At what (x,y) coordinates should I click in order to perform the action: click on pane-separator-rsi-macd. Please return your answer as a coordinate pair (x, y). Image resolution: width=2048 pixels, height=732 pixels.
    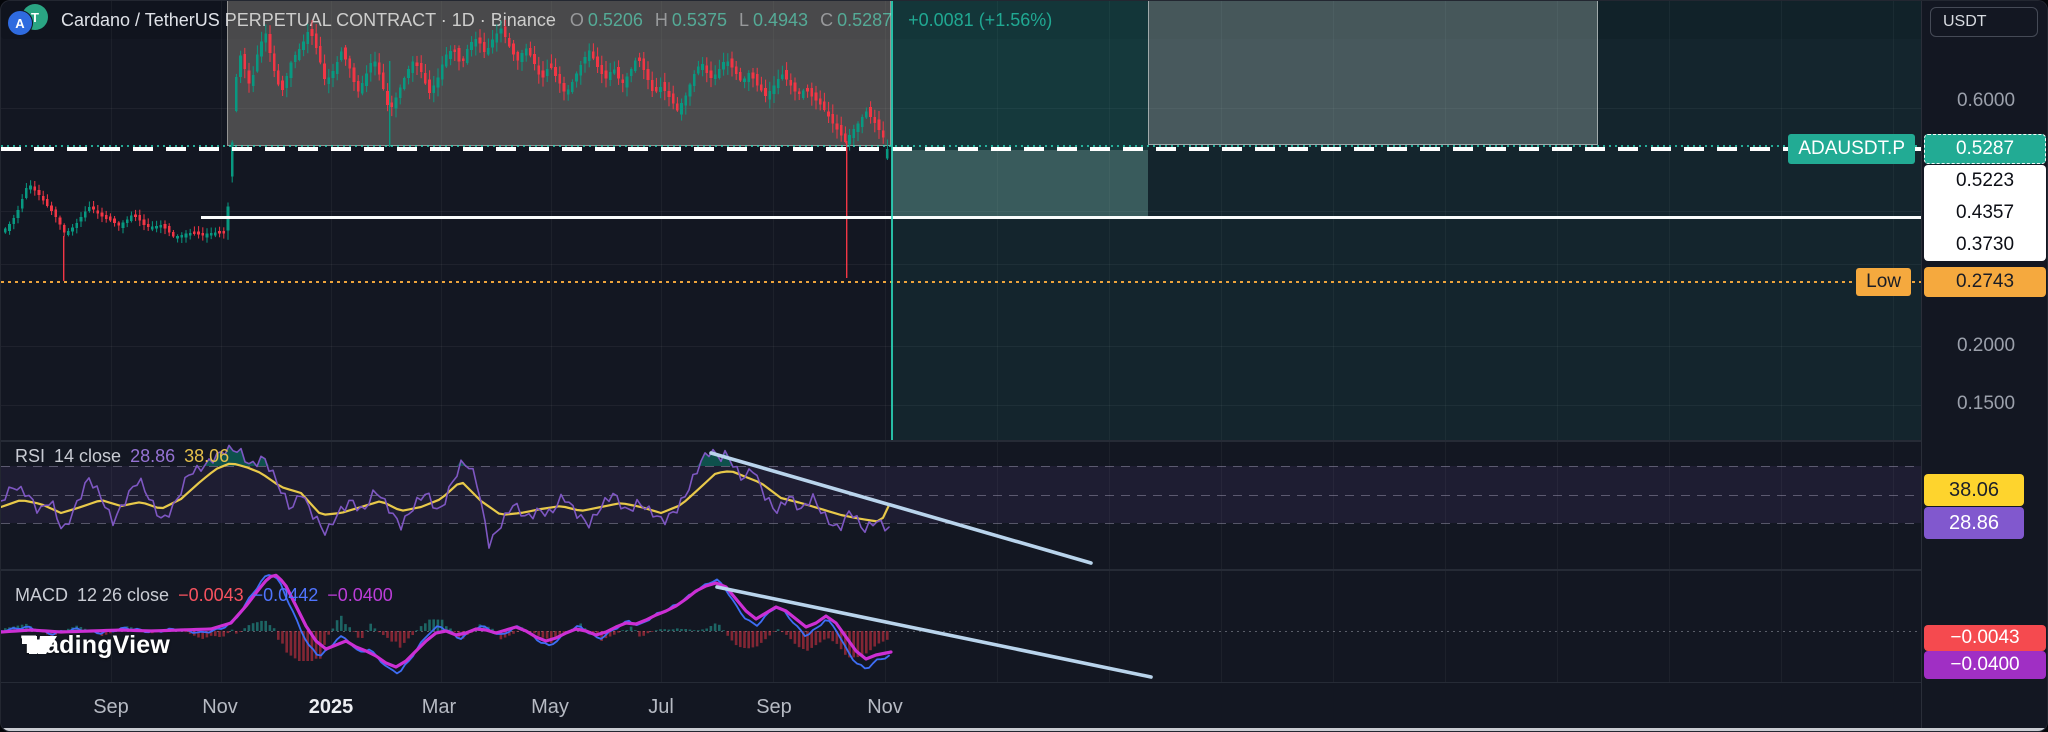
    Looking at the image, I should click on (1024, 570).